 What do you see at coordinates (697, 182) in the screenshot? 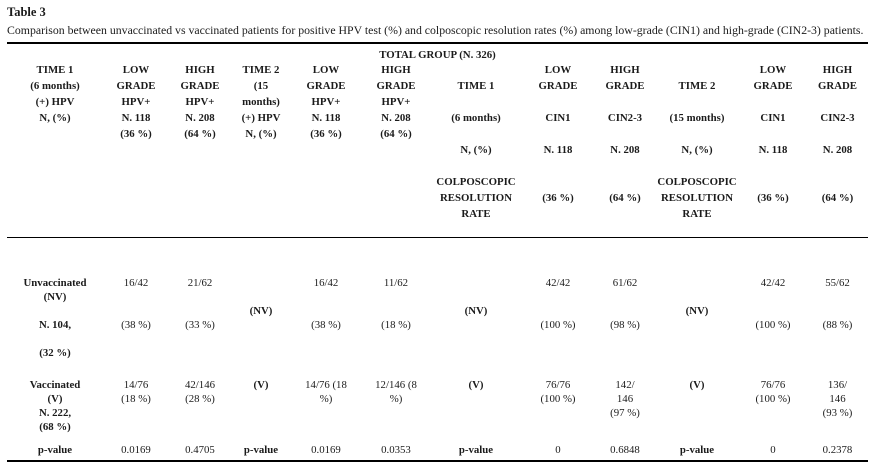
I see `cell-line: COLPOSCOPIC` at bounding box center [697, 182].